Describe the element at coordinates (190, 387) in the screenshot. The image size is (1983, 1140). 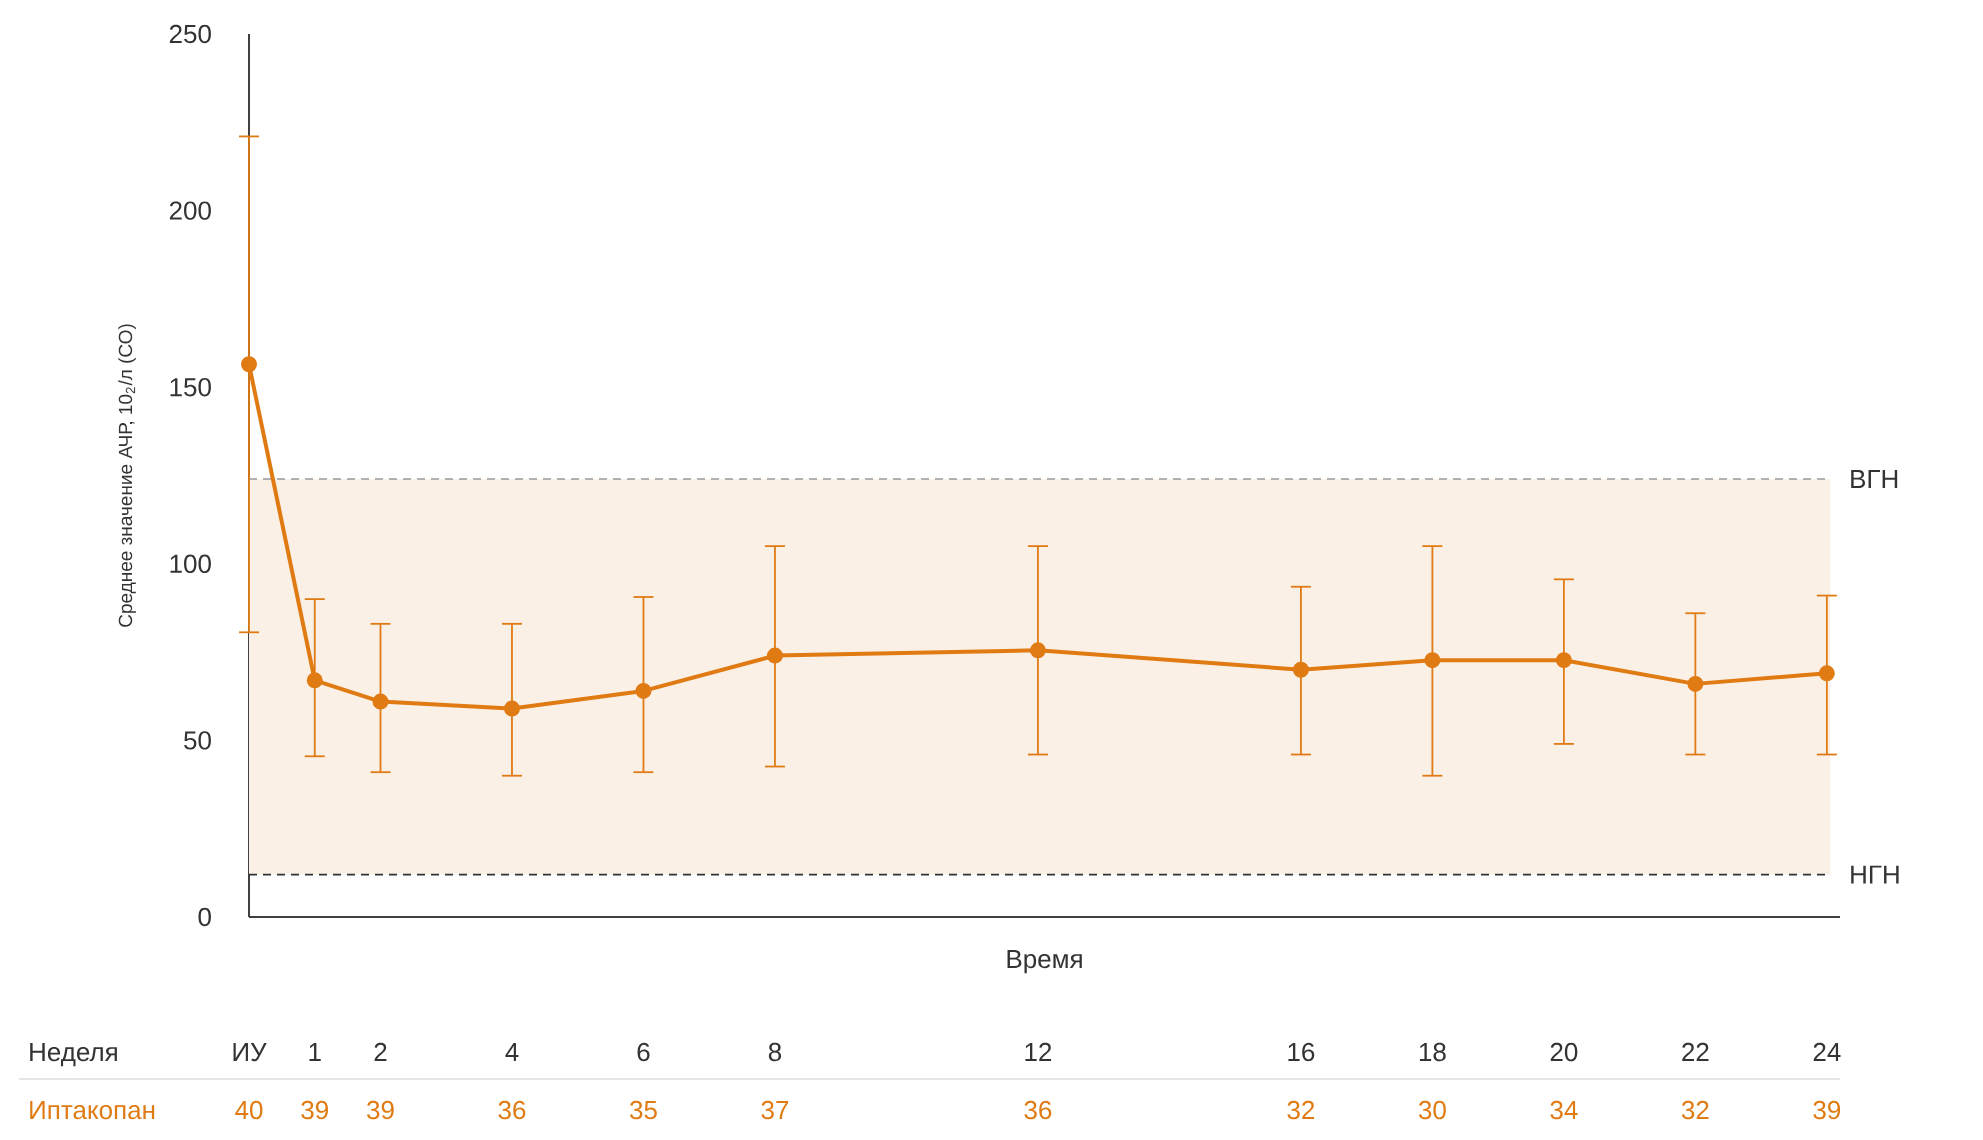
I see `y-tick-label: 150` at that location.